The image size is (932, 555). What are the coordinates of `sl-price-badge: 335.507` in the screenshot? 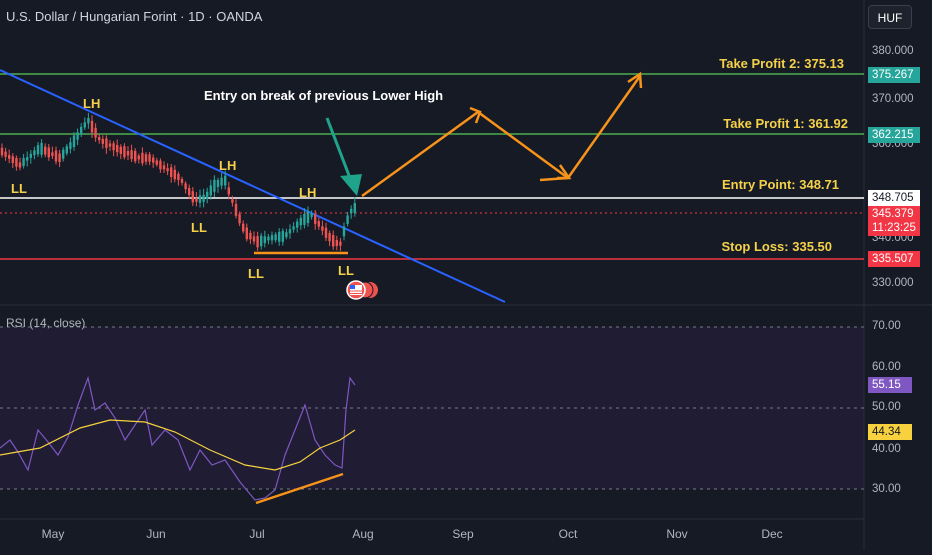 It's located at (894, 259).